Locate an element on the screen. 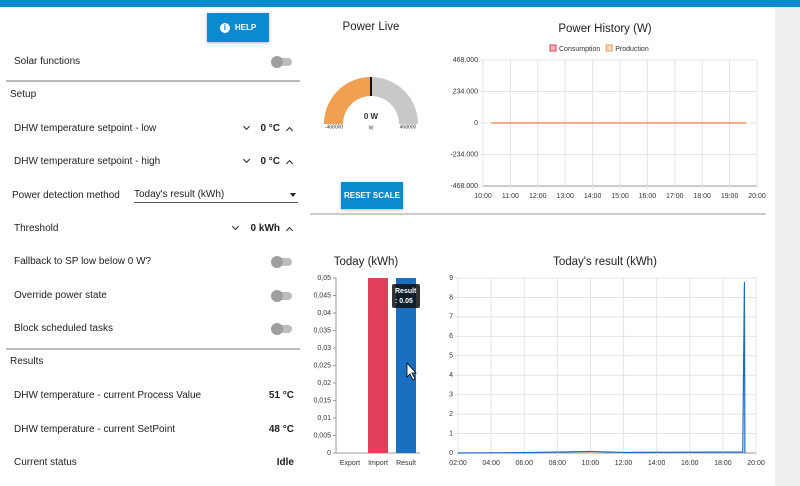 Image resolution: width=800 pixels, height=486 pixels. y-tick-label: 0,035 is located at coordinates (322, 330).